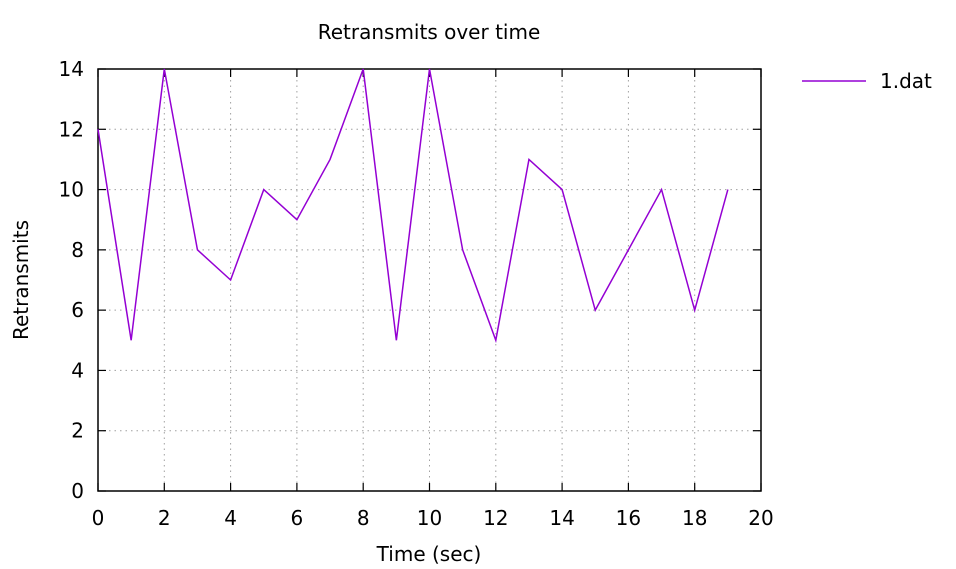 The image size is (956, 569). Describe the element at coordinates (867, 81) in the screenshot. I see `legend: 1.dat` at that location.